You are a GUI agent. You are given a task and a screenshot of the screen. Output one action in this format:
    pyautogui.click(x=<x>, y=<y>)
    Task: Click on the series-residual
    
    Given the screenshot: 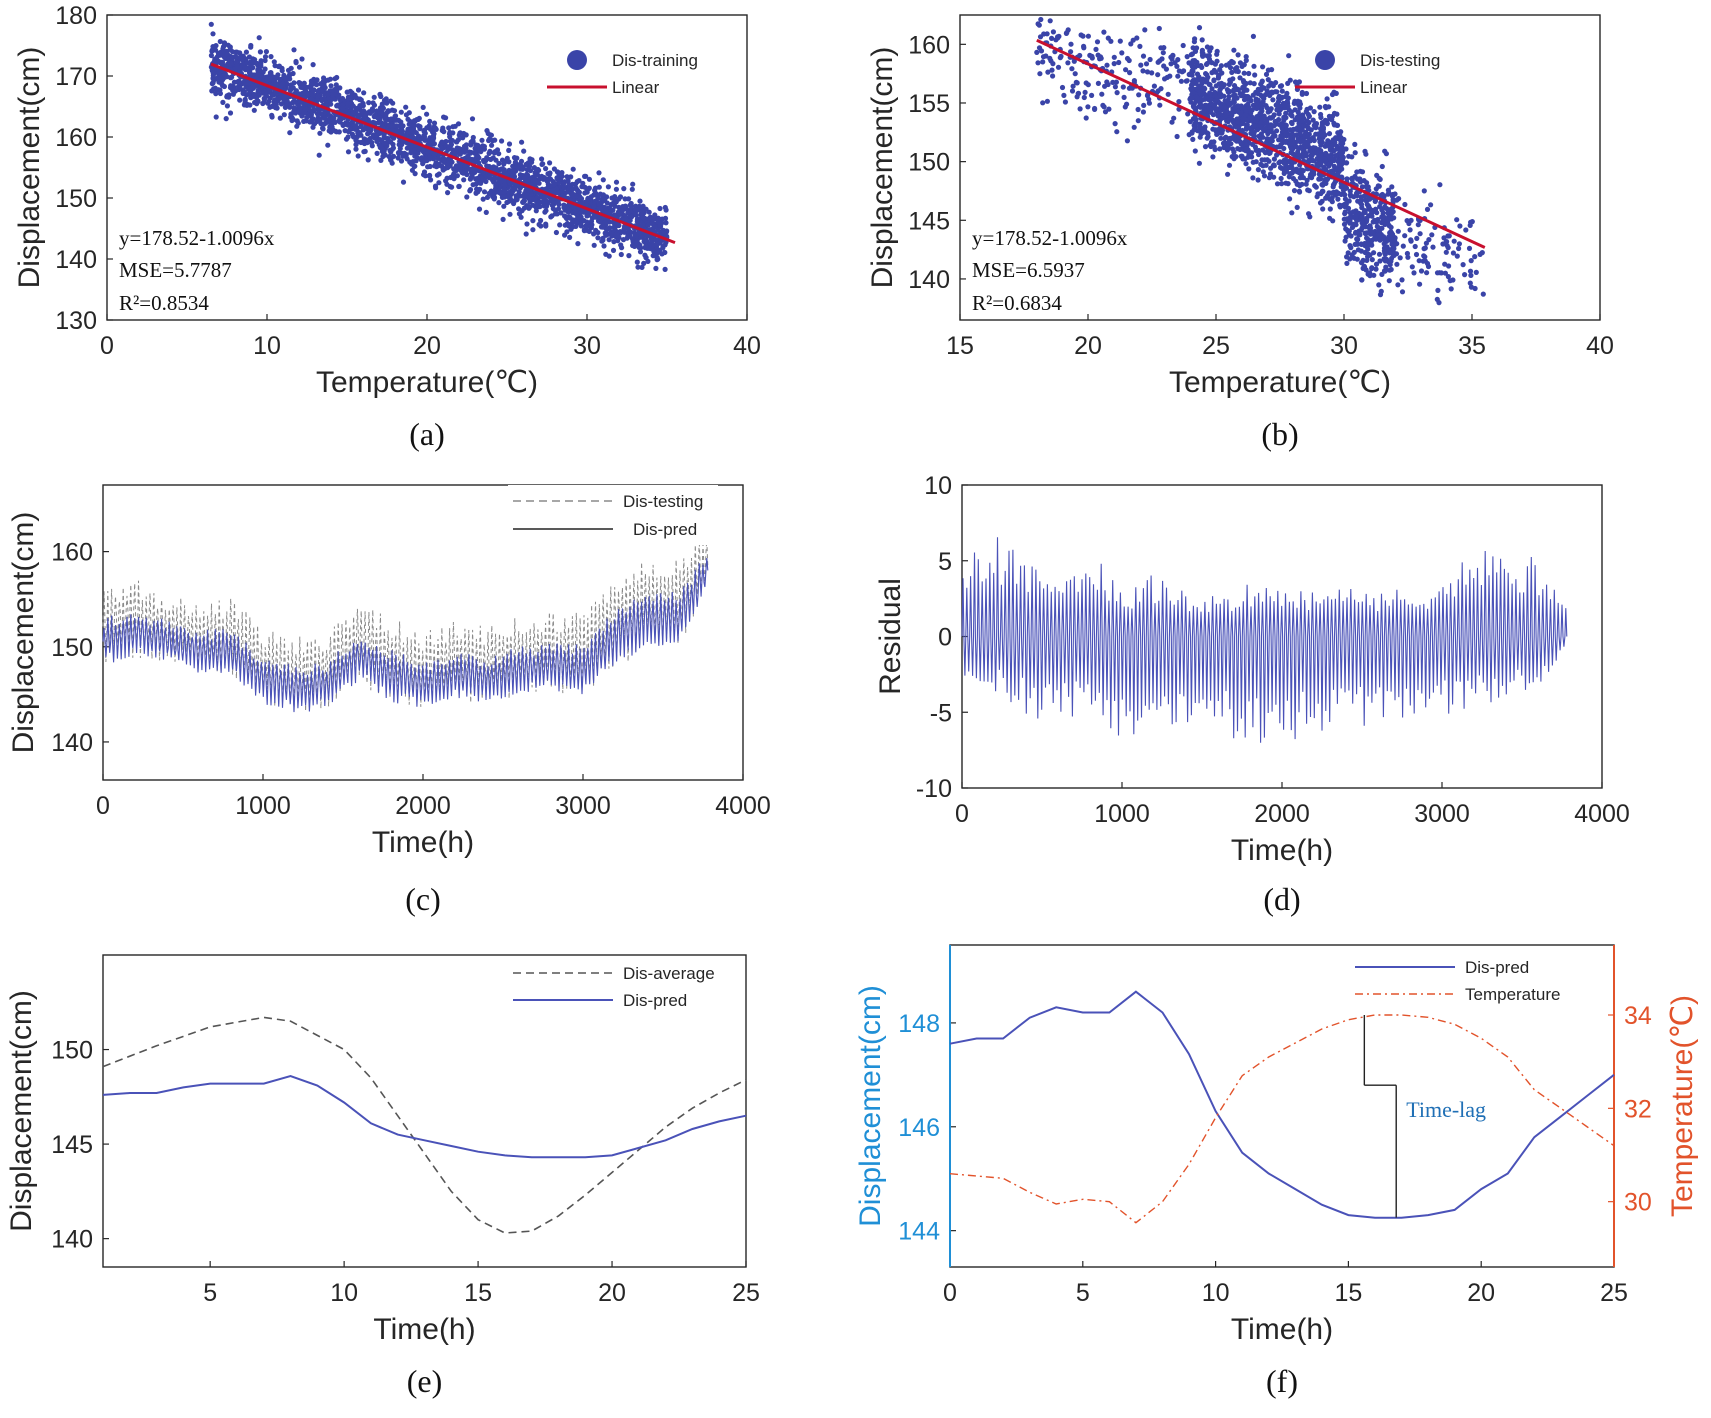 What is the action you would take?
    pyautogui.click(x=1264, y=640)
    